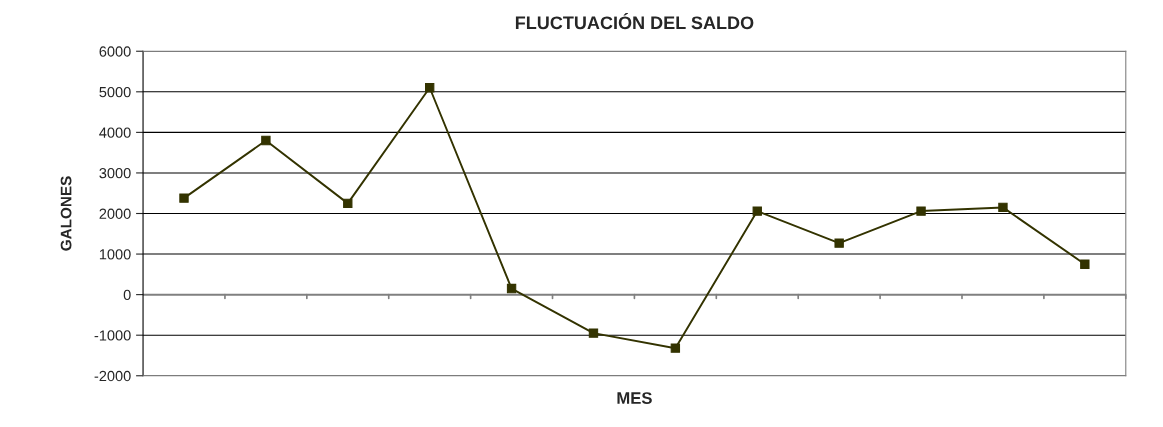 This screenshot has height=427, width=1163. What do you see at coordinates (112, 335) in the screenshot?
I see `y-tick-label: -1000` at bounding box center [112, 335].